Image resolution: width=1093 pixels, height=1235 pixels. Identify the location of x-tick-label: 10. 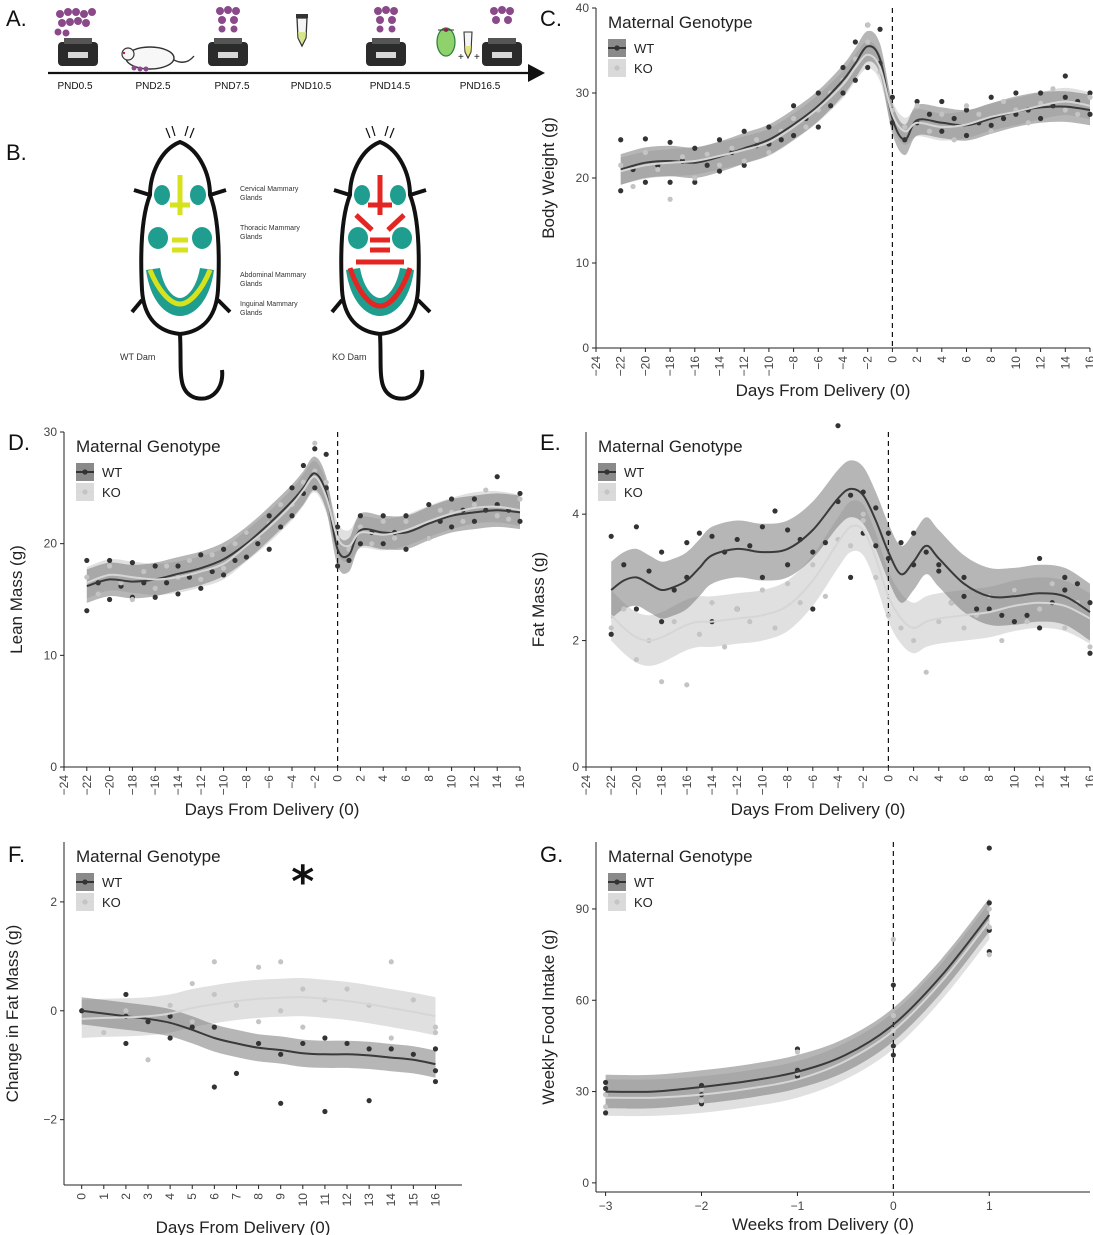
(1014, 782).